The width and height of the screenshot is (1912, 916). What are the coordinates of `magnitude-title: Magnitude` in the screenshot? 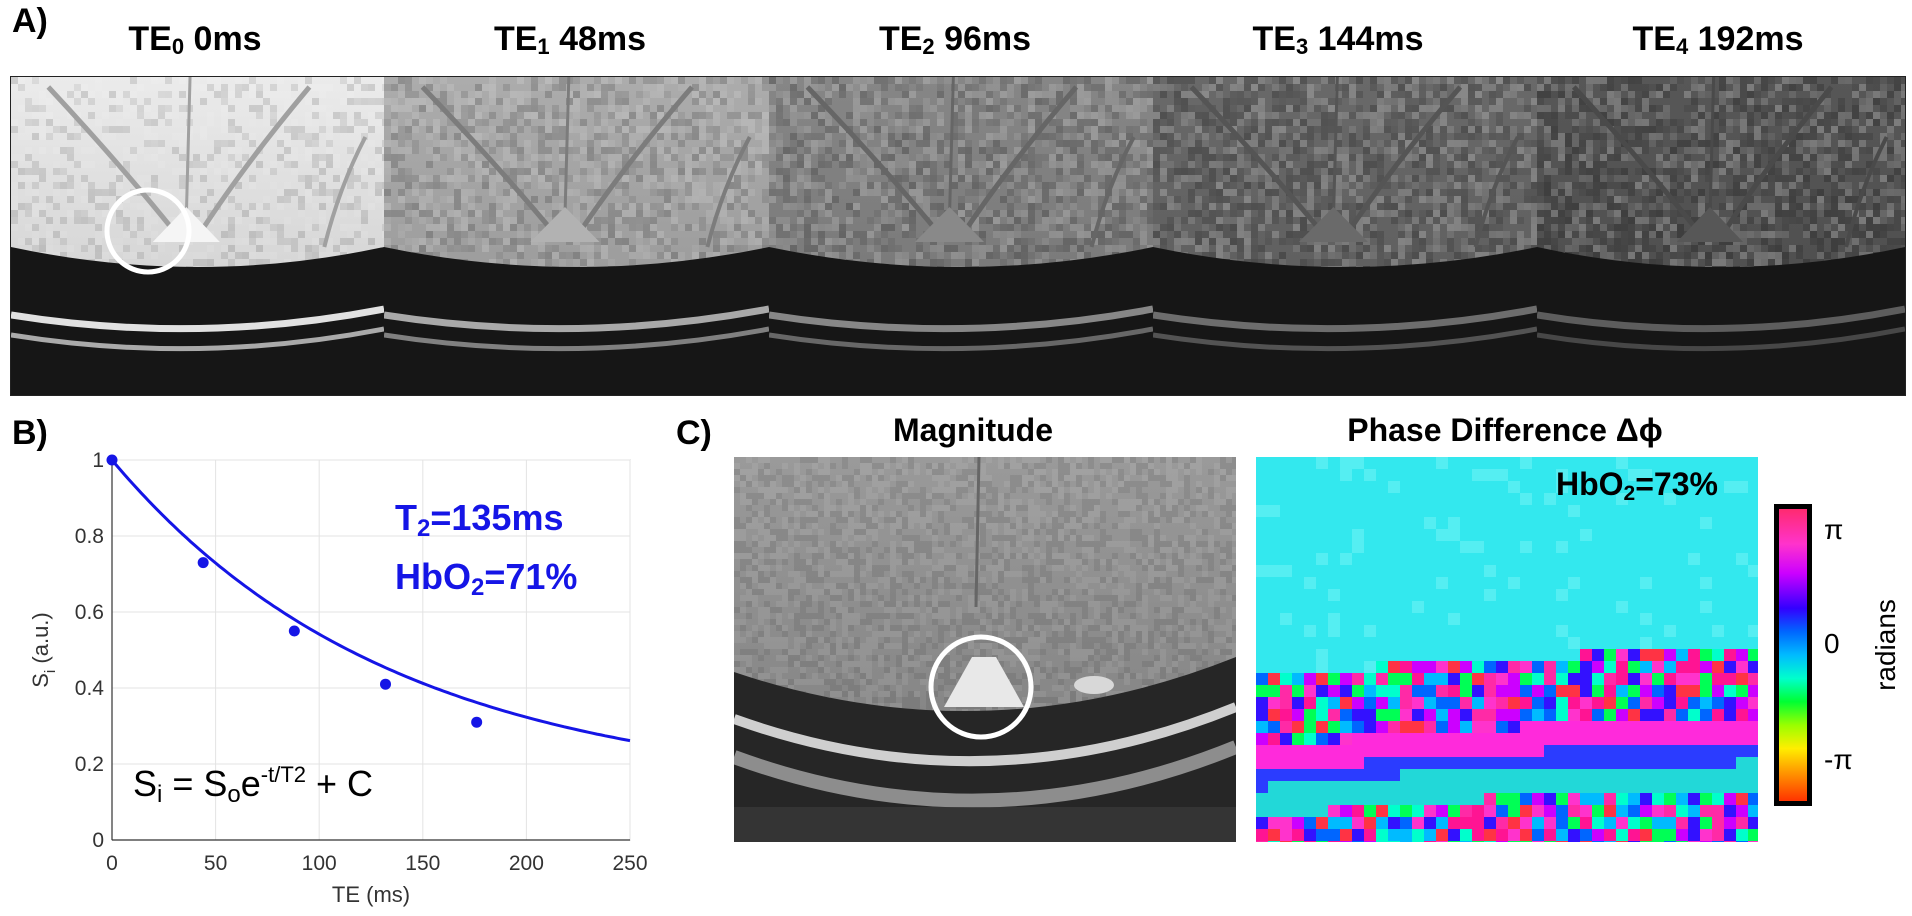 It's located at (973, 430).